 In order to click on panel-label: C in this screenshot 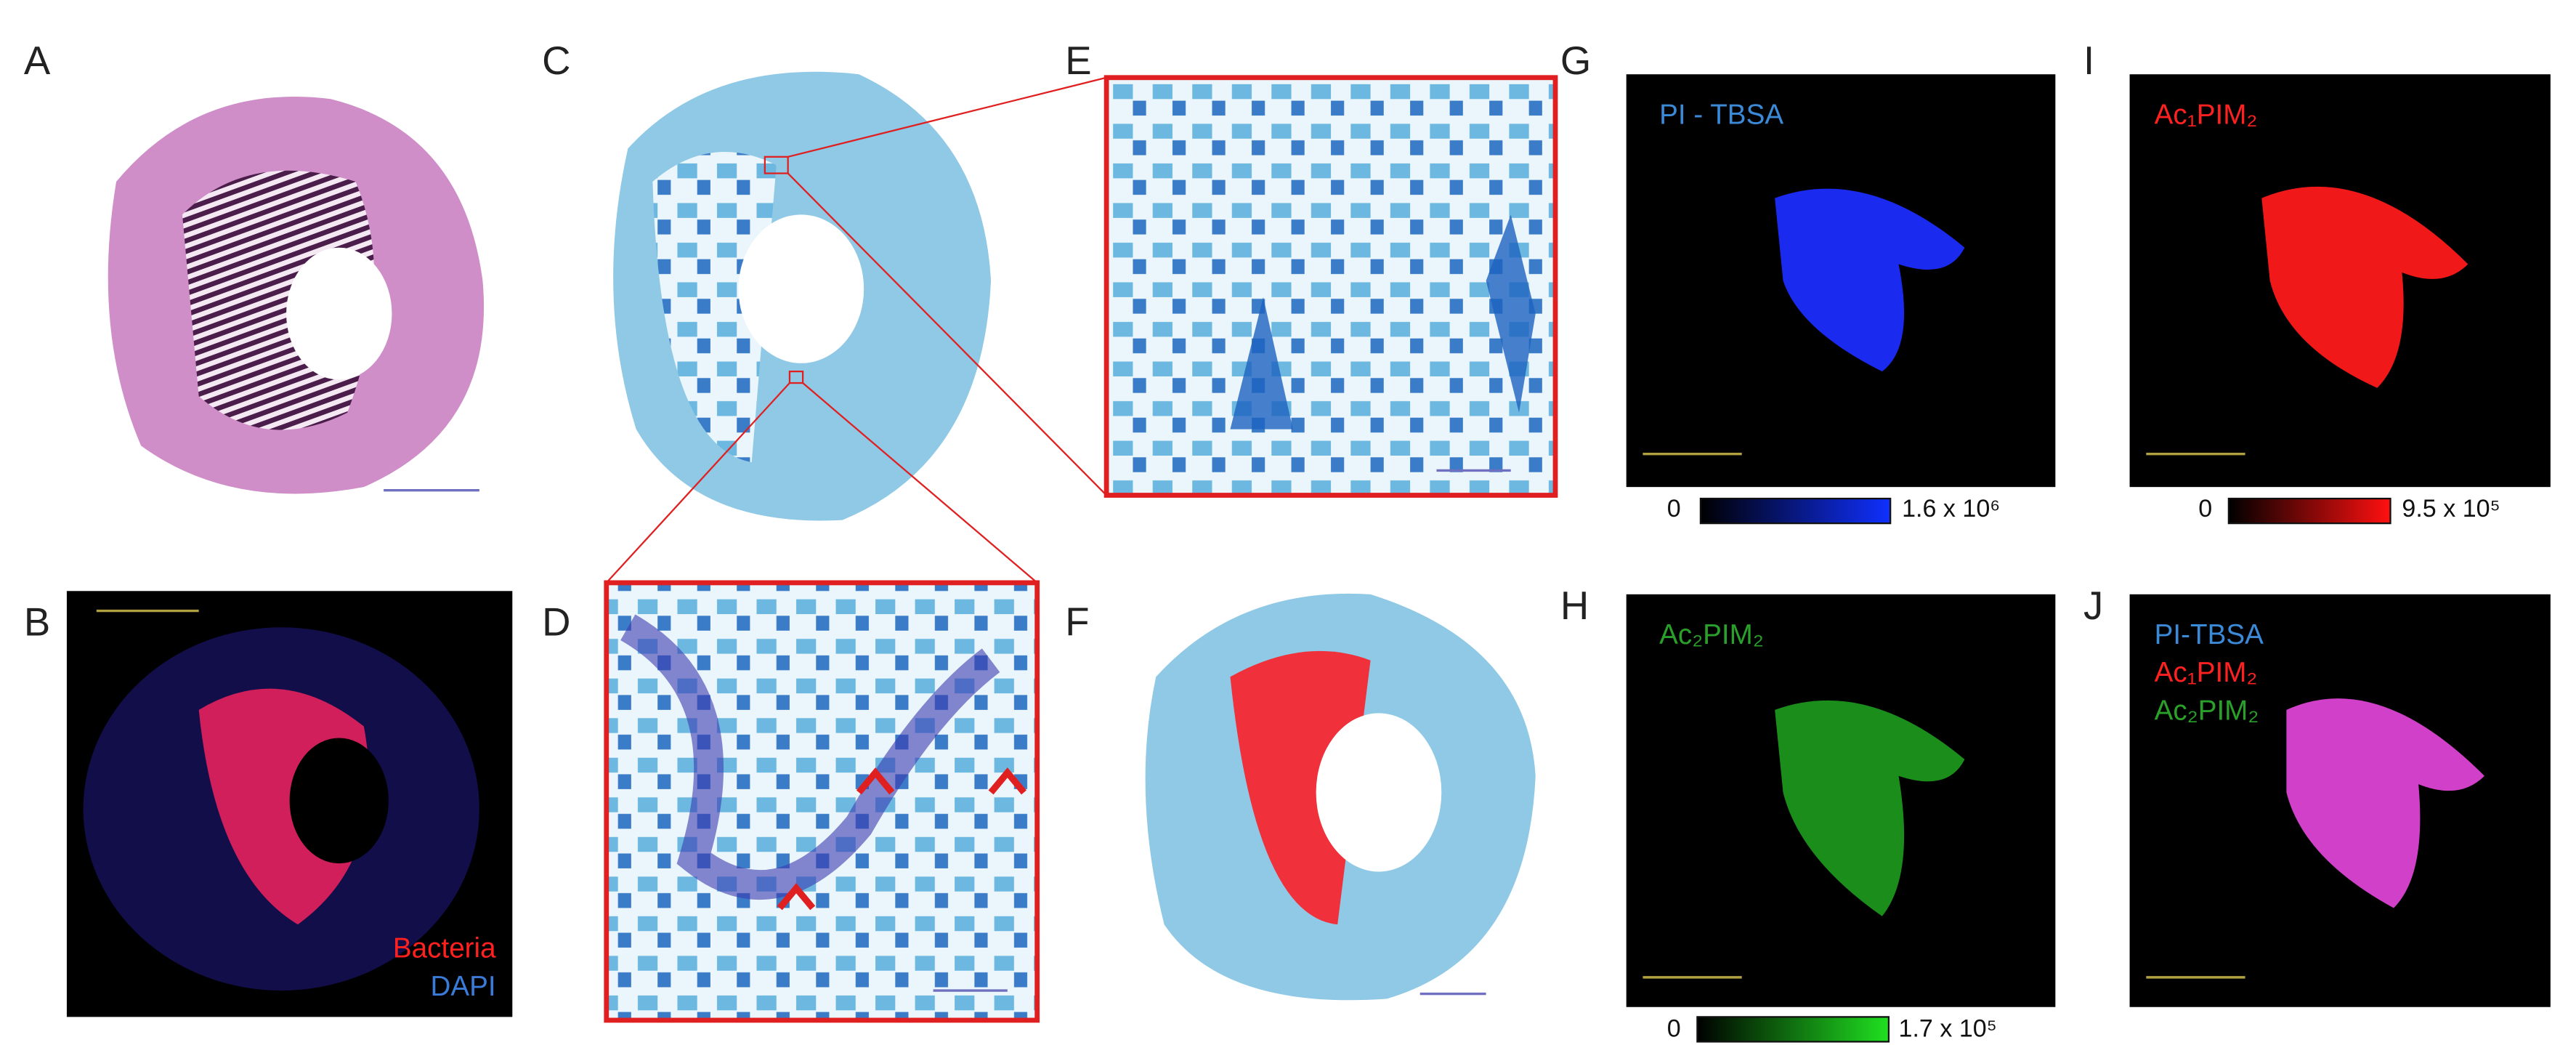, I will do `click(556, 61)`.